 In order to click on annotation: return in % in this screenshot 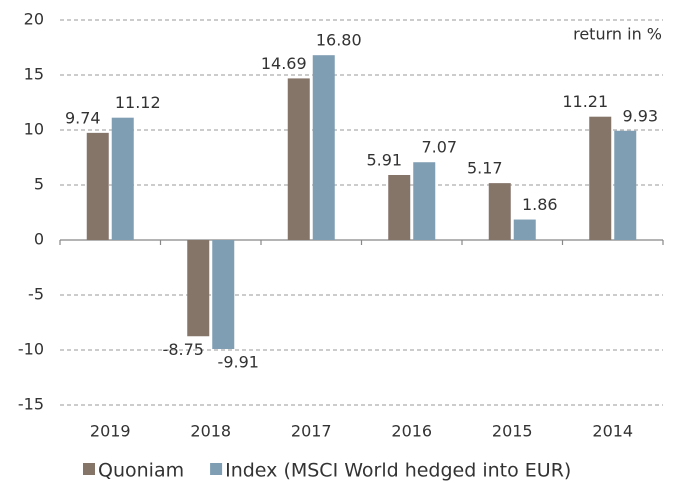, I will do `click(617, 34)`.